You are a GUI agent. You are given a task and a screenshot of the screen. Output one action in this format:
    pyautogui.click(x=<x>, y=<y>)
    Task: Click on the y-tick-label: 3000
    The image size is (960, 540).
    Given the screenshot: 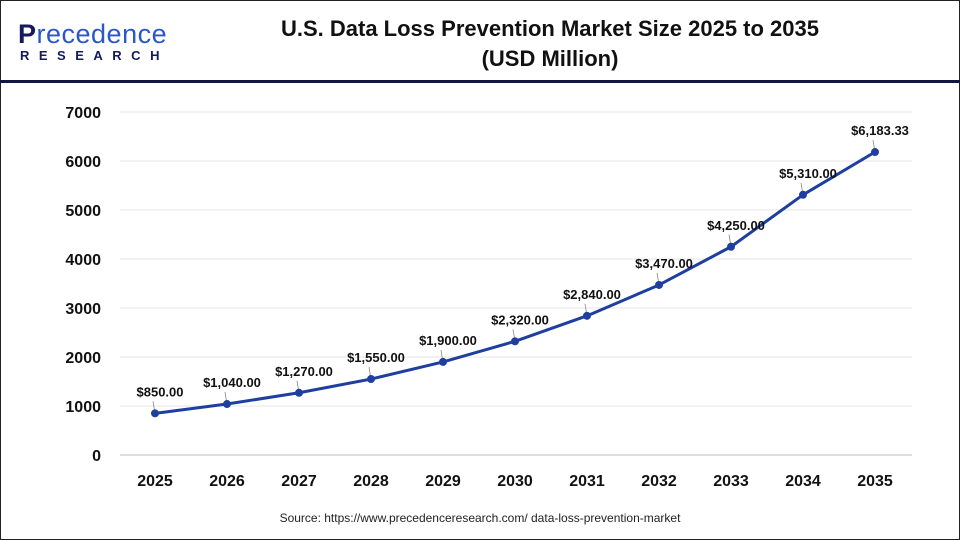 What is the action you would take?
    pyautogui.click(x=83, y=309)
    